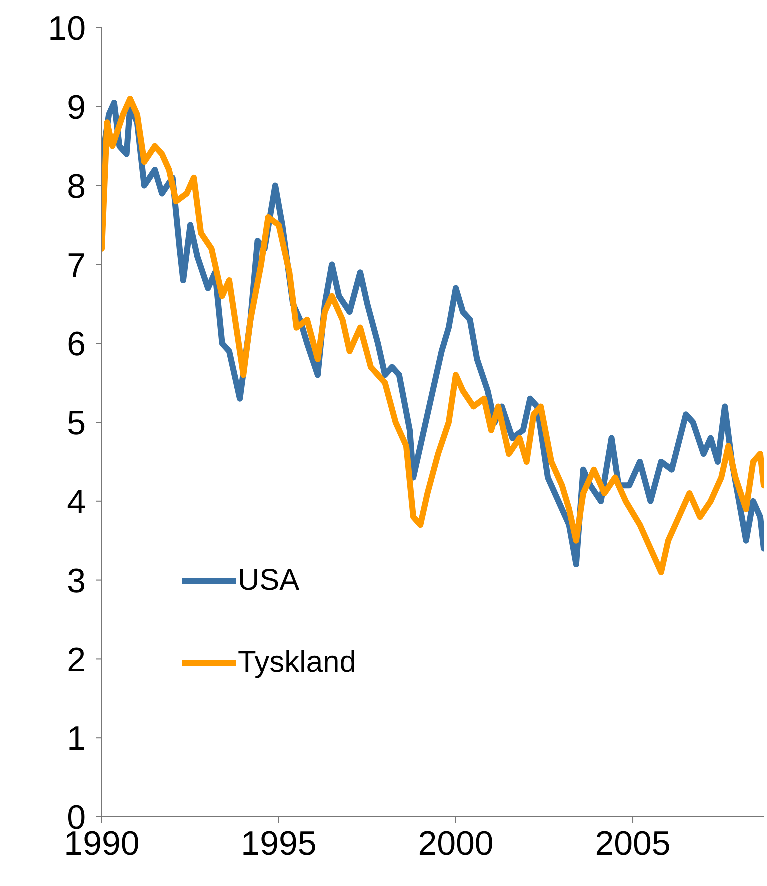 This screenshot has height=886, width=767. I want to click on x-tick-label: 1995, so click(279, 844).